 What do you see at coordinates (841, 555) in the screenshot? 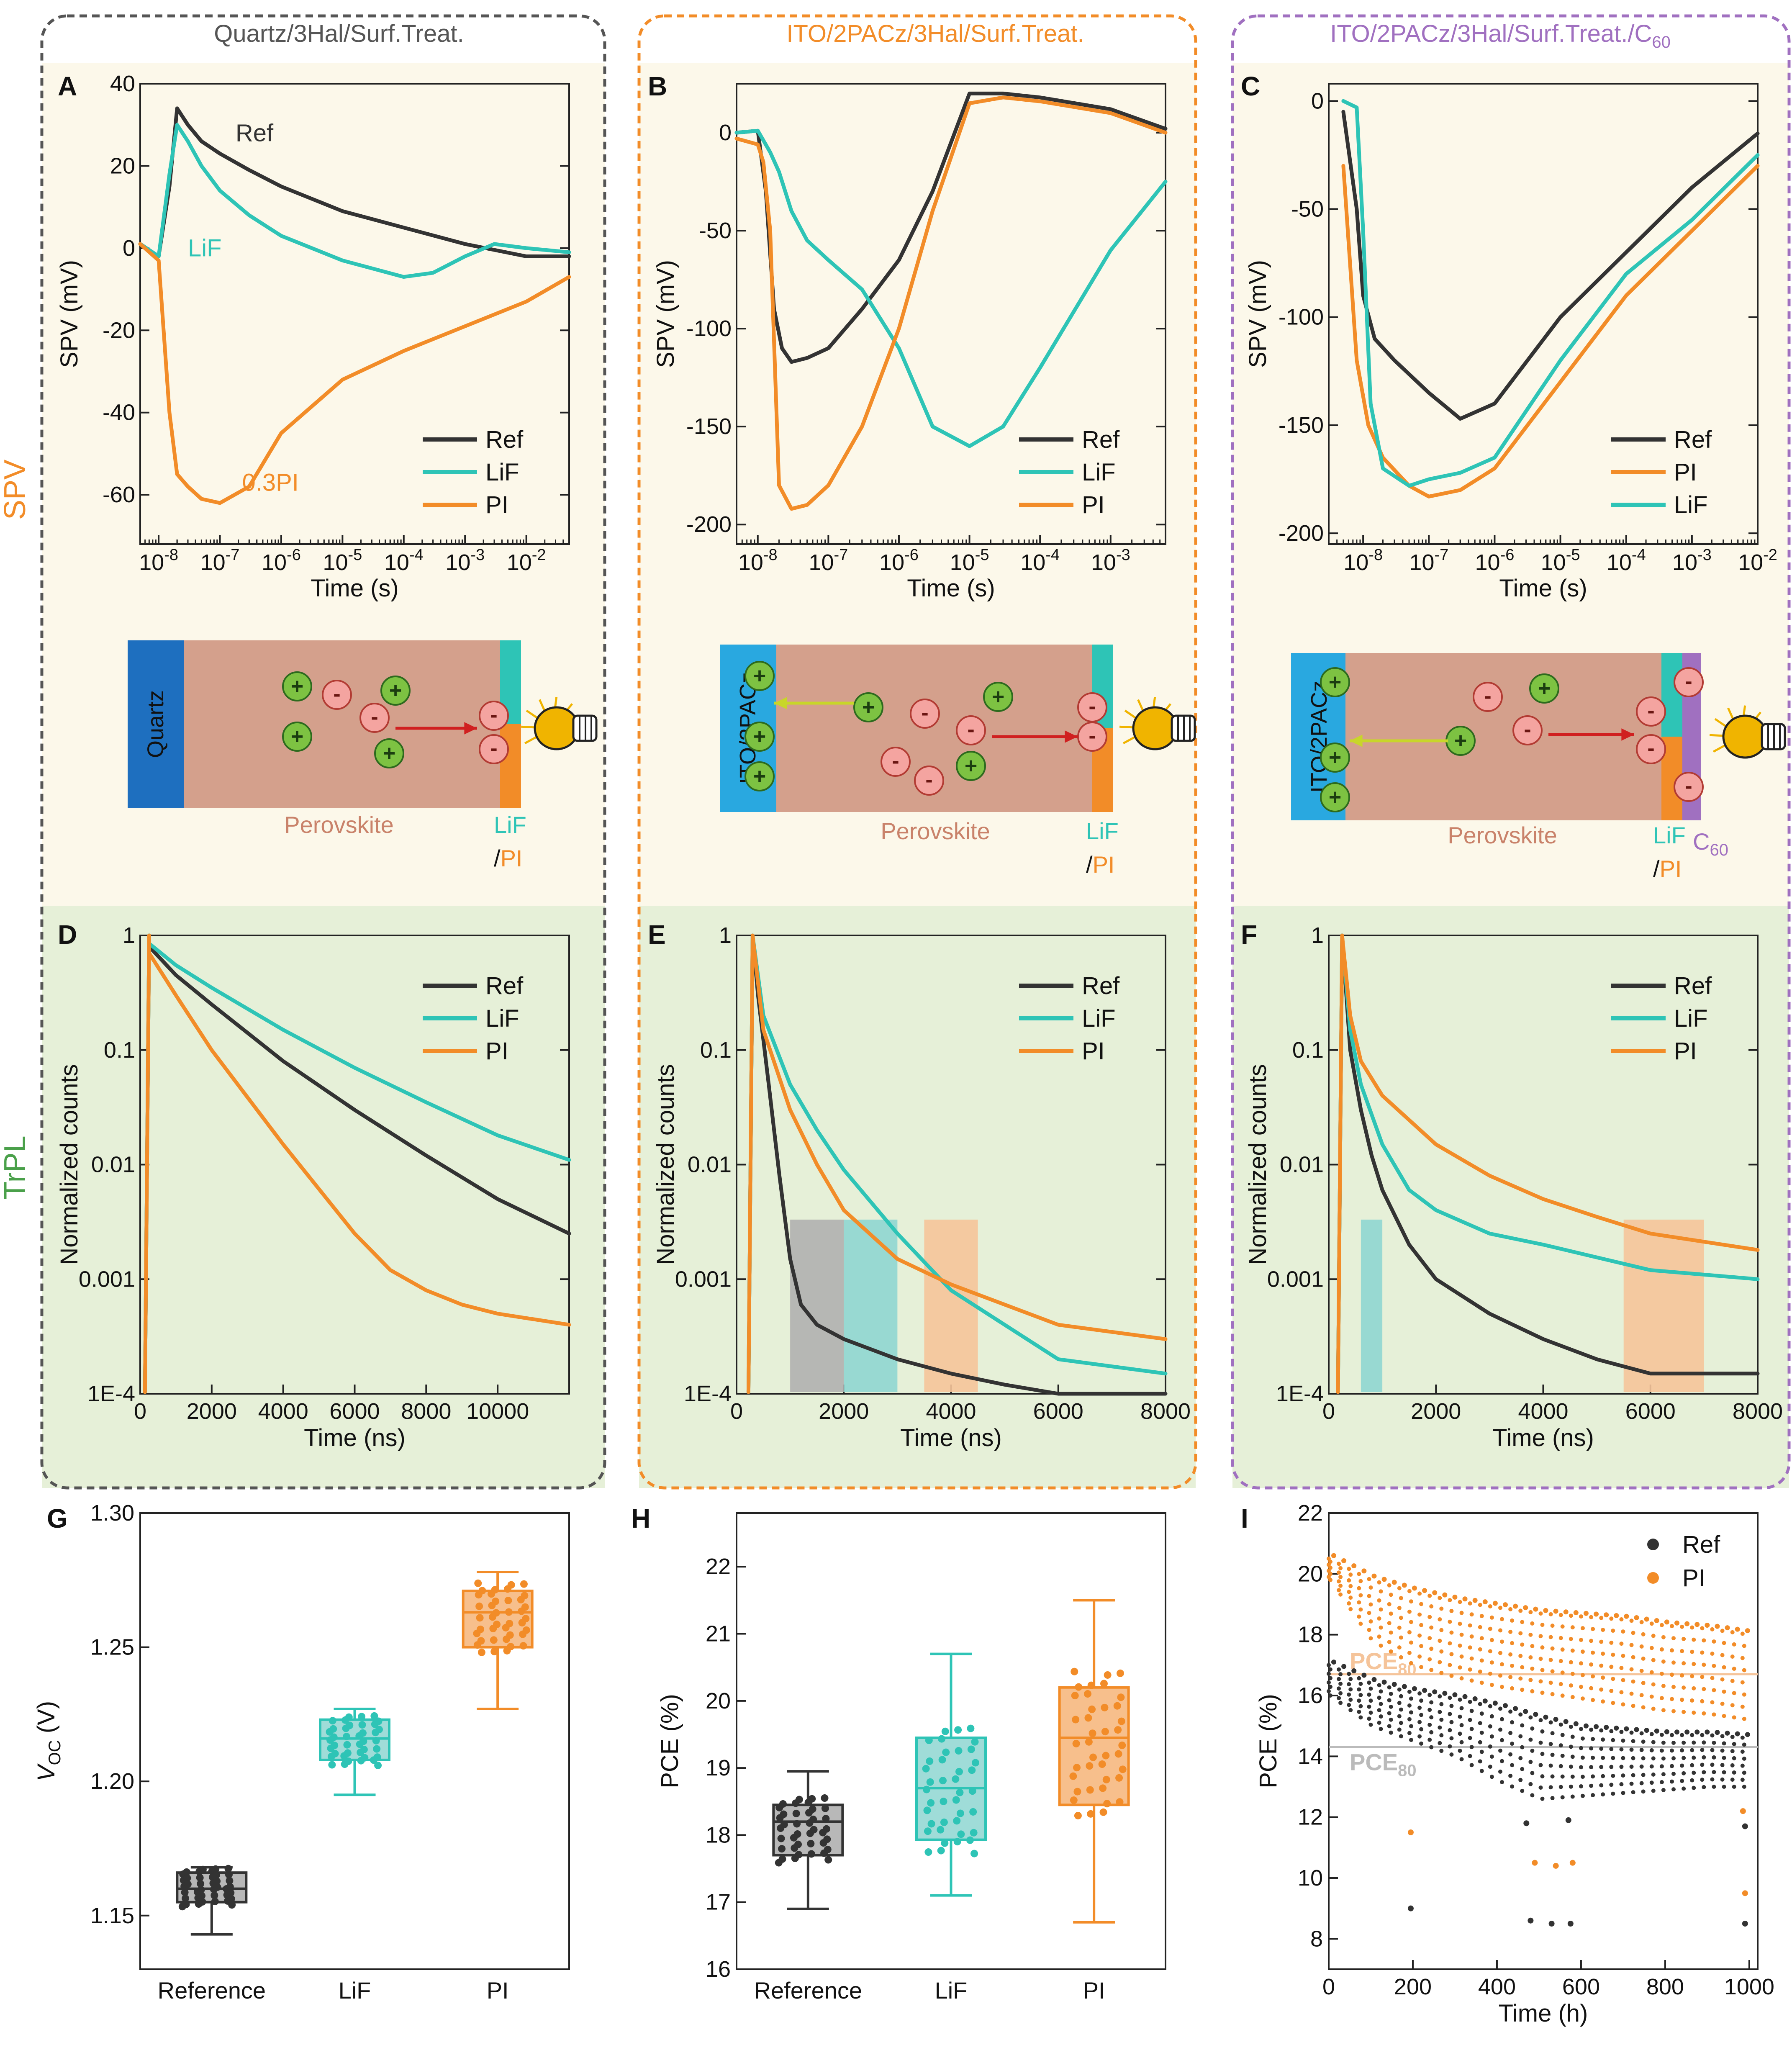
I see `x-tick-exp: -7` at bounding box center [841, 555].